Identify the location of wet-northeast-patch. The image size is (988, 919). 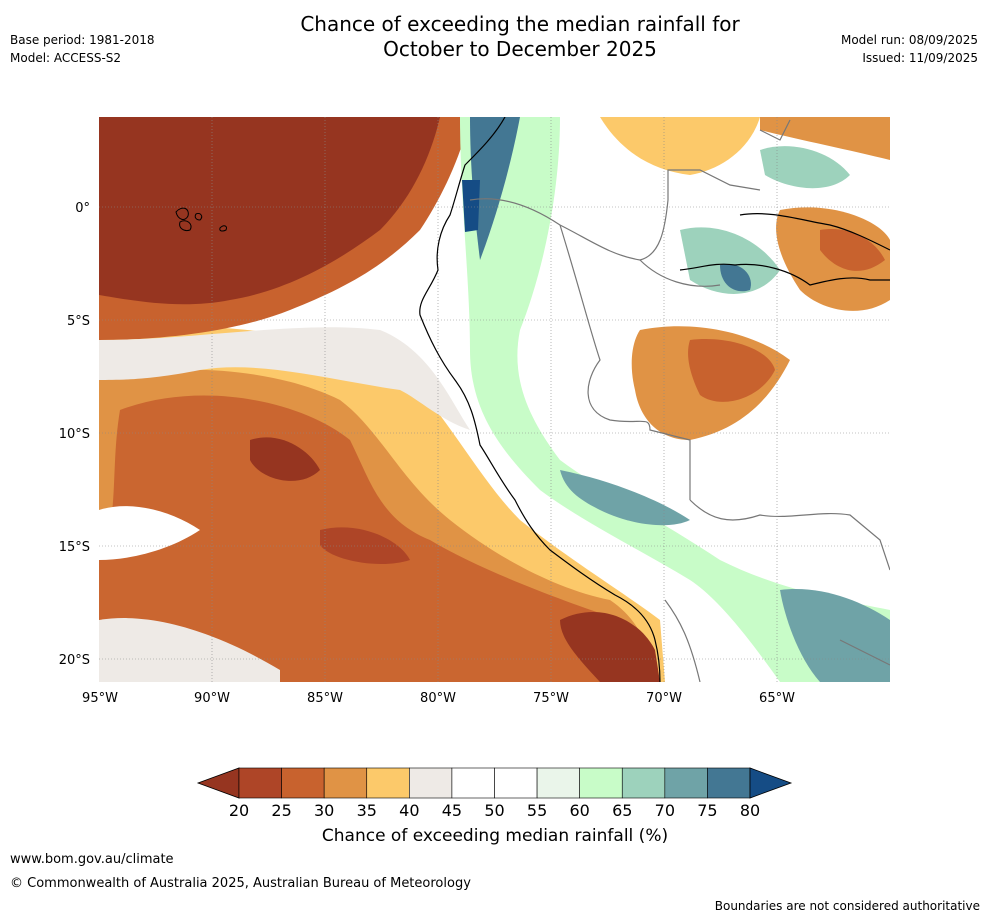
(805, 167).